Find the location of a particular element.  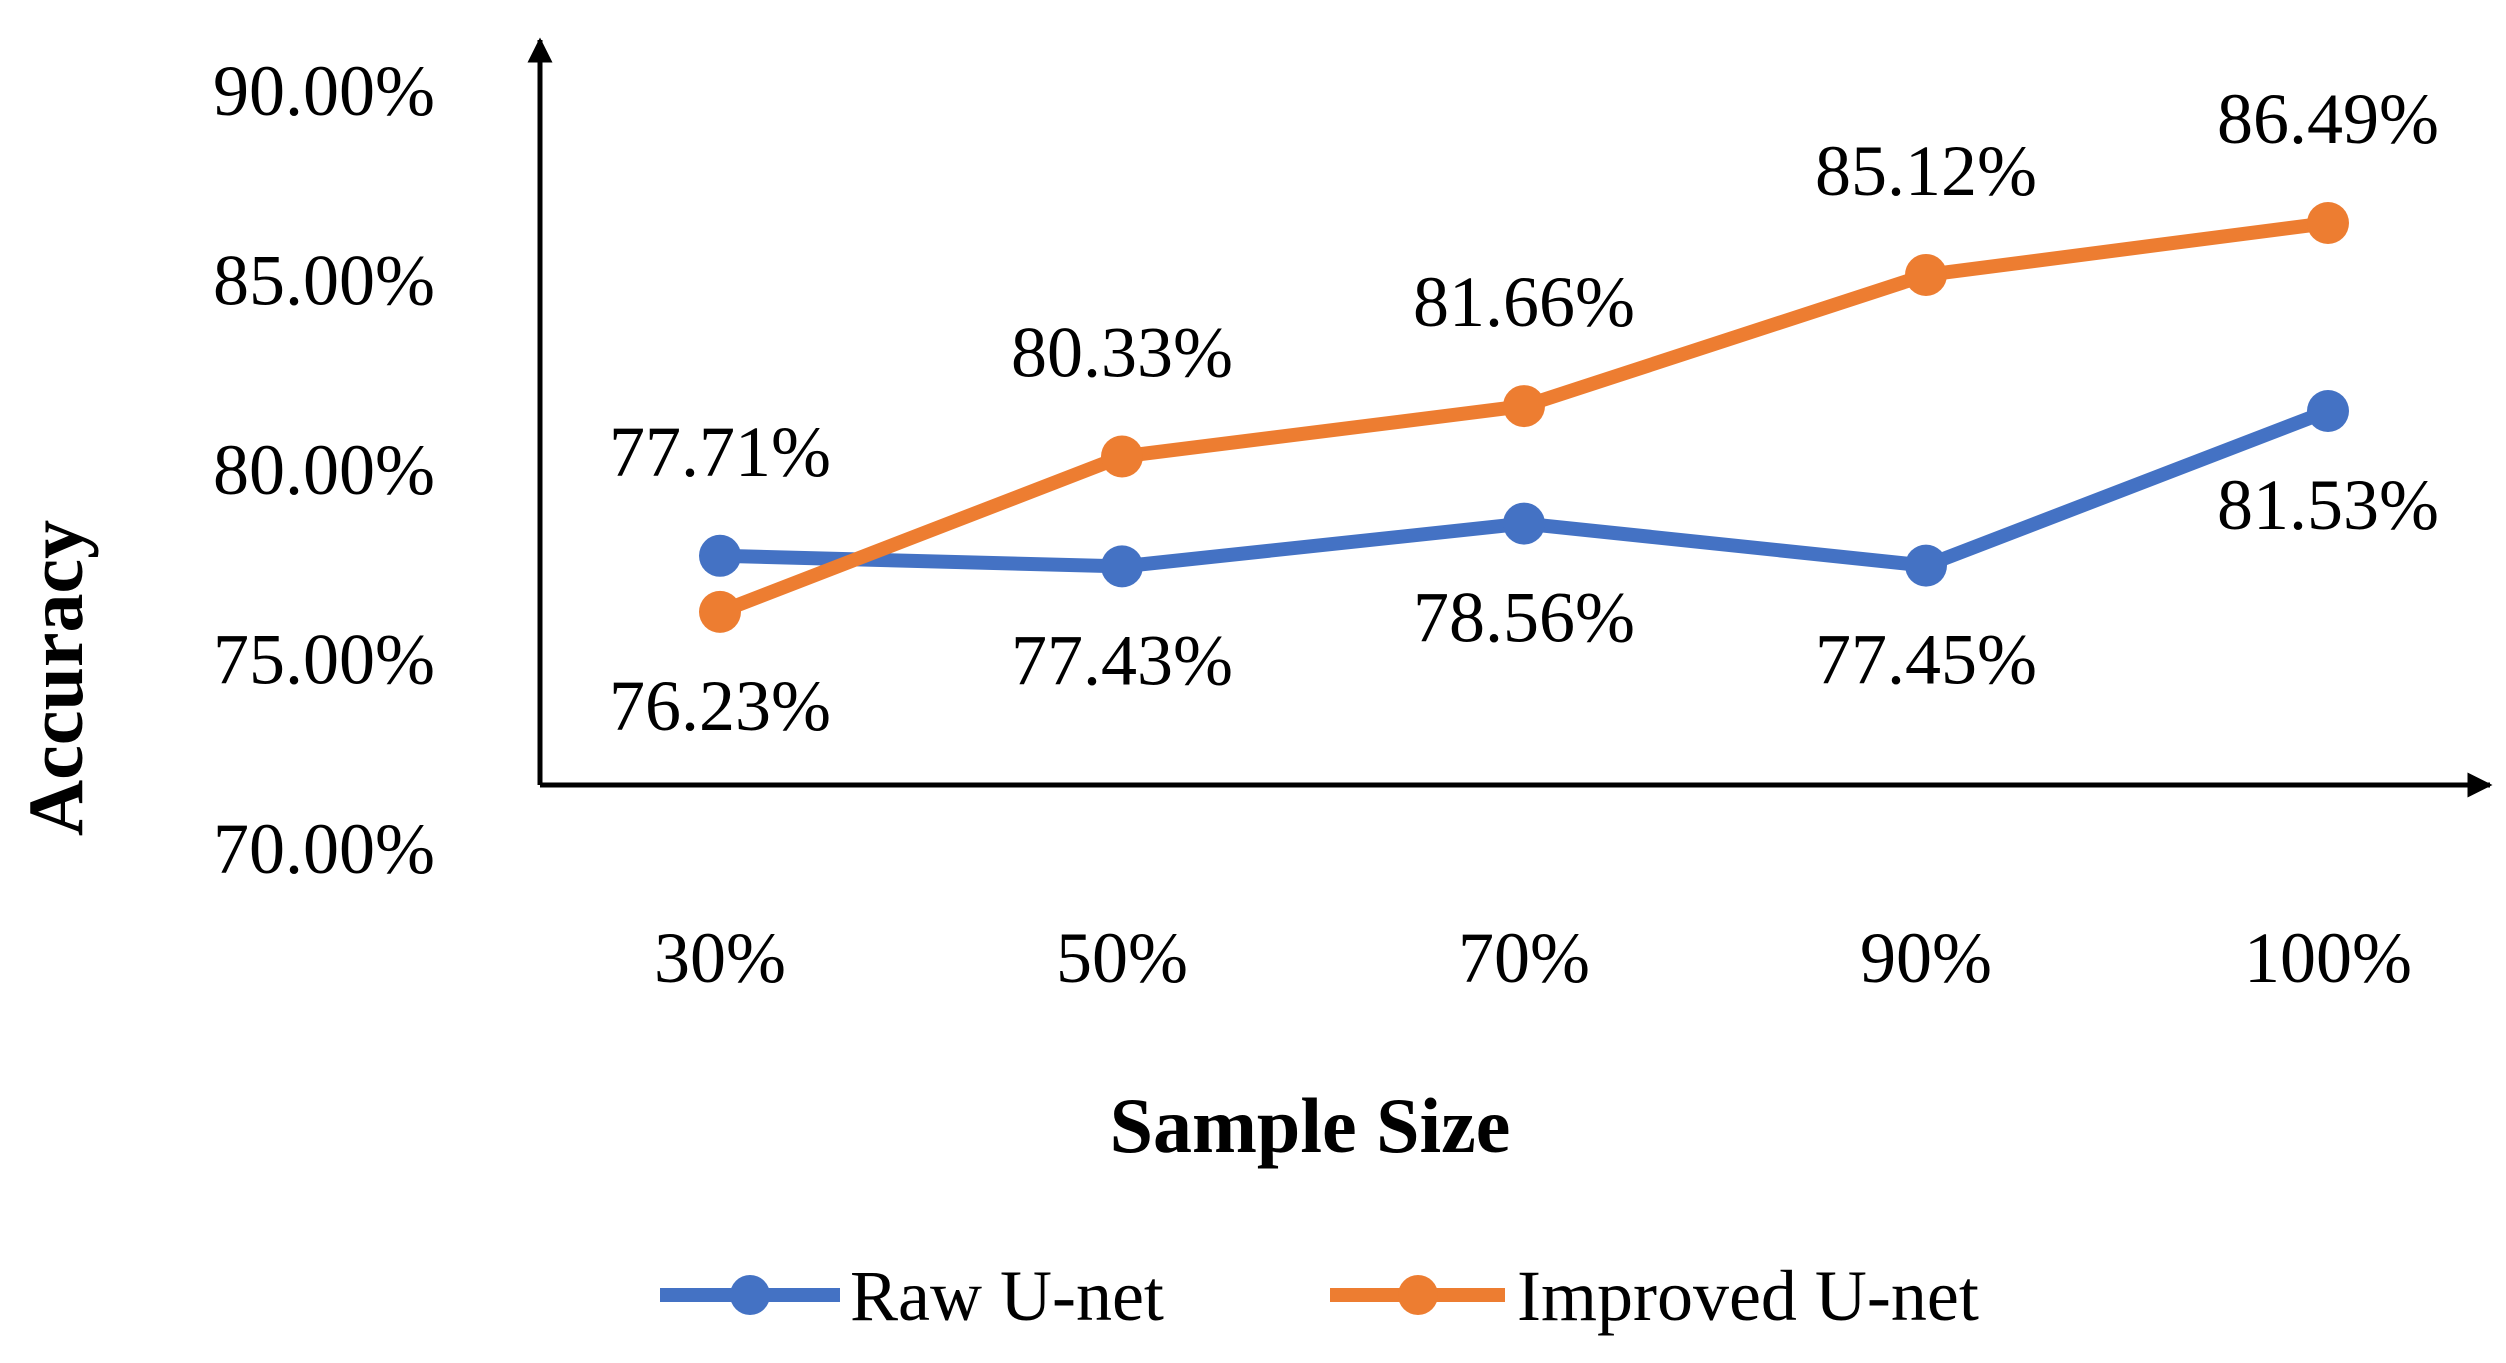

y-axis-title: Accuracy is located at coordinates (55, 678).